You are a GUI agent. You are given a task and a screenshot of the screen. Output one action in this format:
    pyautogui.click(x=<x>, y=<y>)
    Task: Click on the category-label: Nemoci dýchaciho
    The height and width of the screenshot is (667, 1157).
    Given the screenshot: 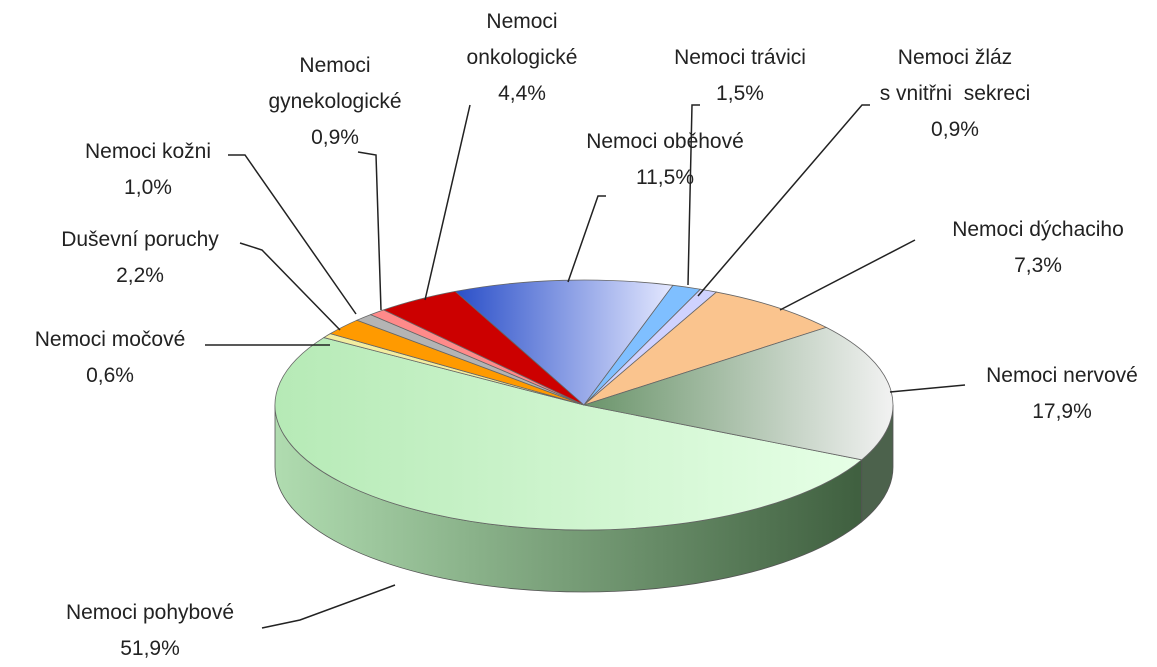 What is the action you would take?
    pyautogui.click(x=1038, y=229)
    